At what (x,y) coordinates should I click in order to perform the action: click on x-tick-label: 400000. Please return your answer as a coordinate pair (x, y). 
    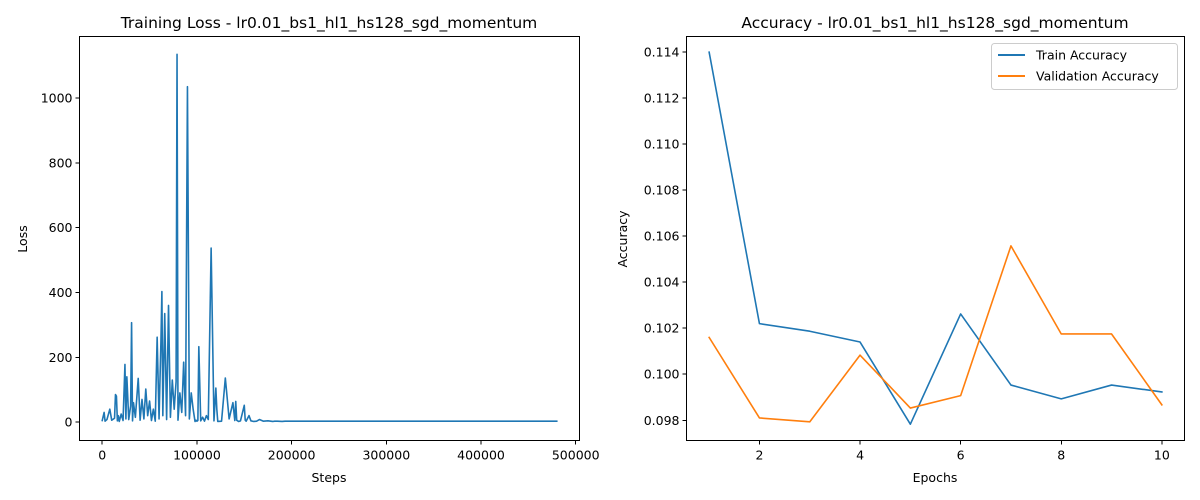
    Looking at the image, I should click on (481, 455).